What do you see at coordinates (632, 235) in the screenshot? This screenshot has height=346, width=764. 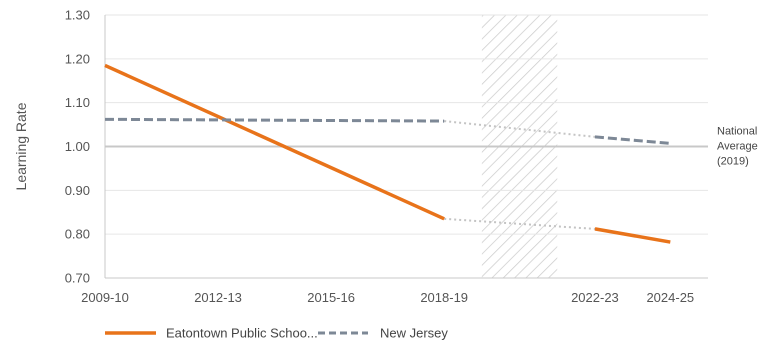 I see `series-0-line-post` at bounding box center [632, 235].